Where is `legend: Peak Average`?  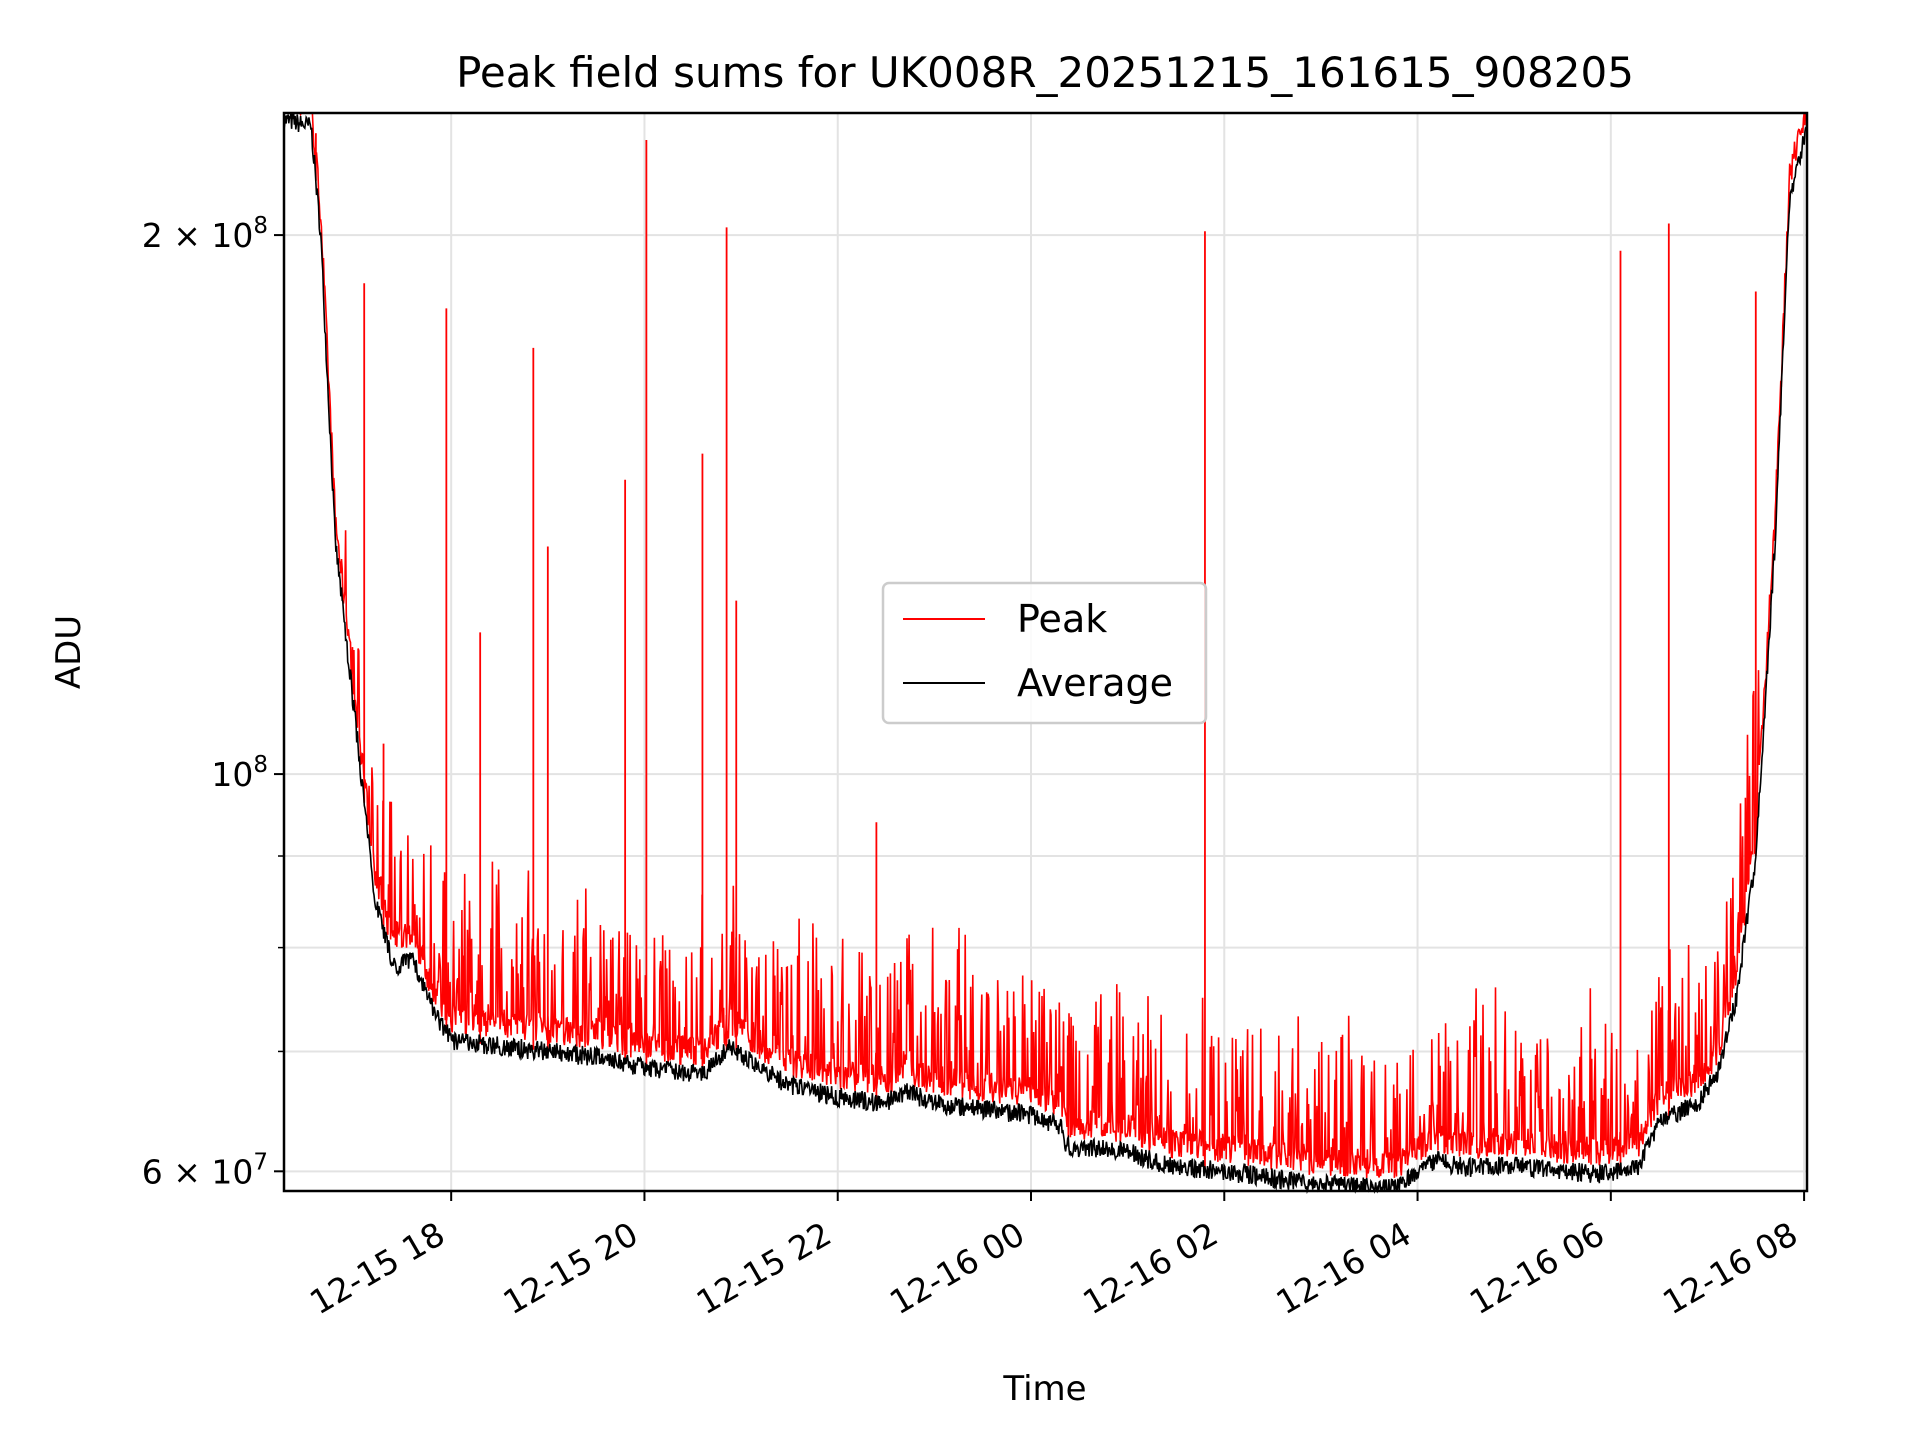 legend: Peak Average is located at coordinates (1044, 653).